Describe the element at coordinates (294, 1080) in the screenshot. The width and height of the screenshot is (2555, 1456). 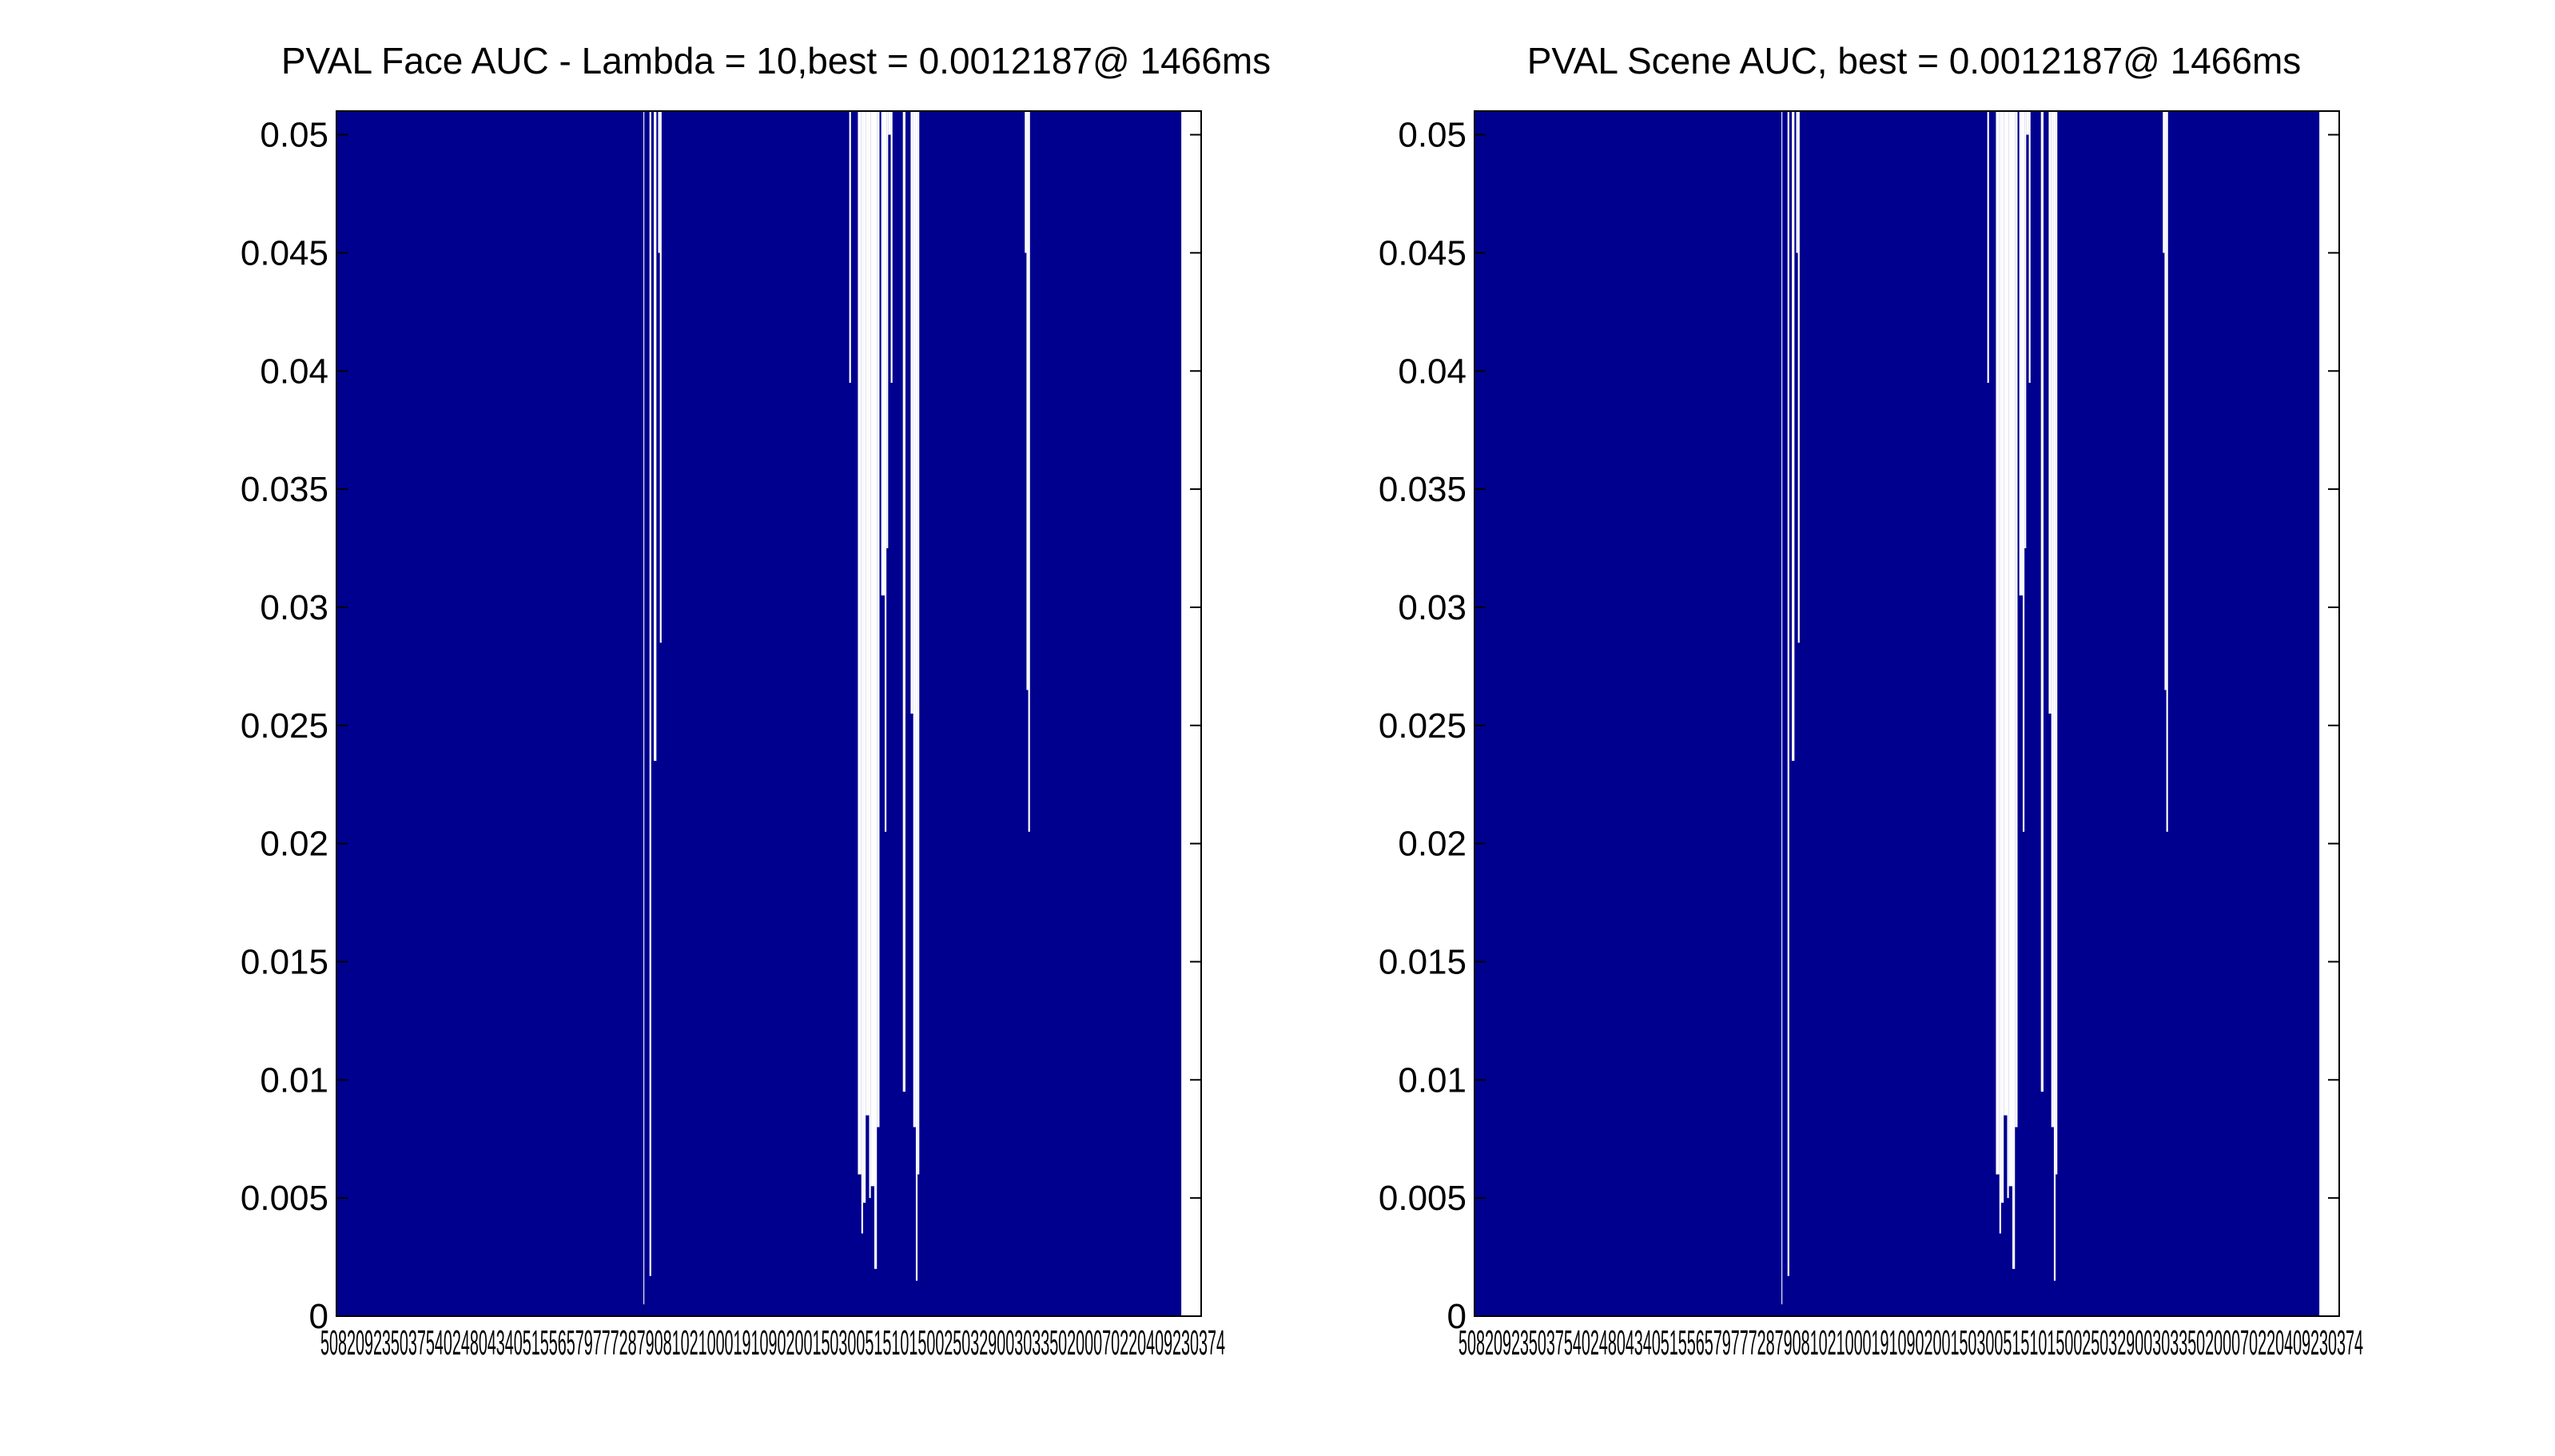
I see `face-auc-ytick-label-2: 0.01` at that location.